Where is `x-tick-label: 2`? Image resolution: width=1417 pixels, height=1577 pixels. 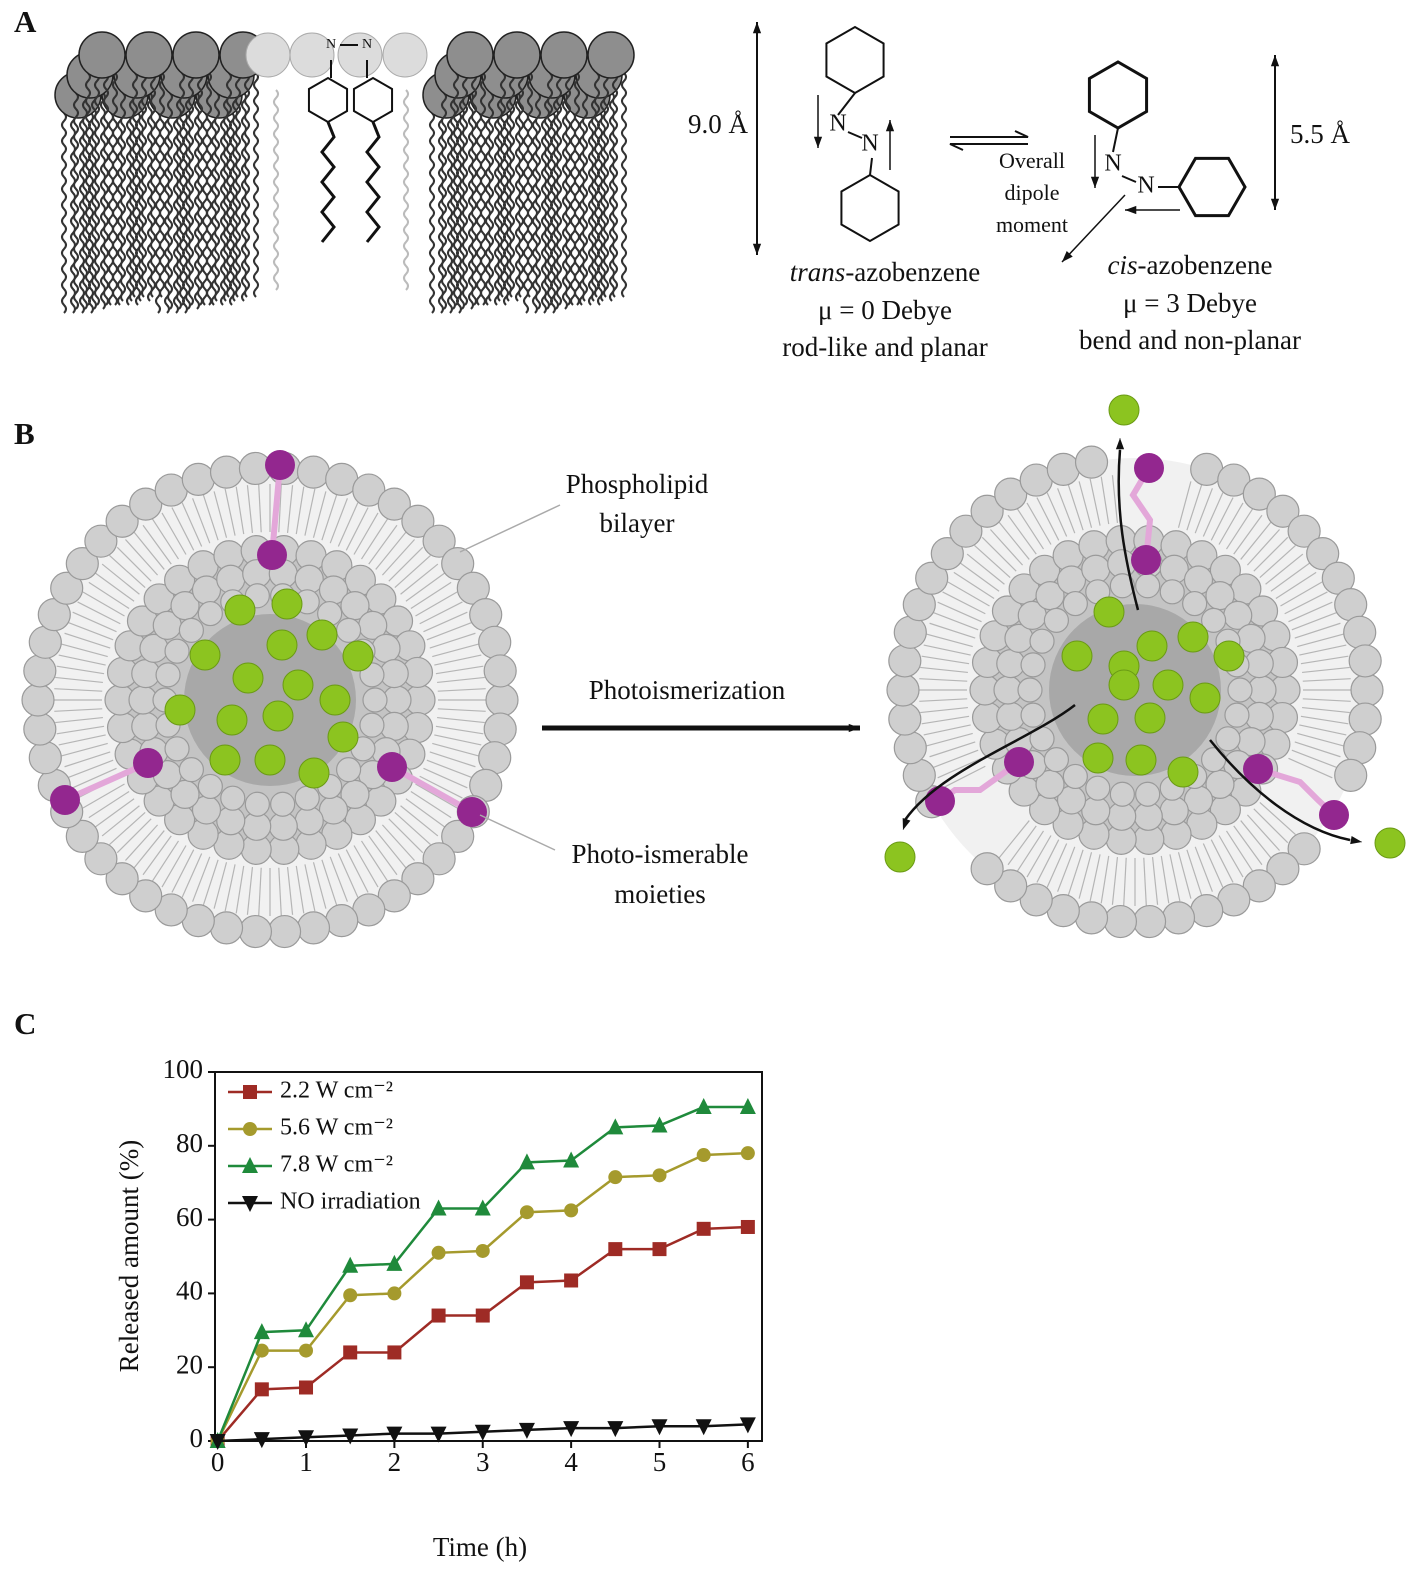
x-tick-label: 2 is located at coordinates (395, 1462).